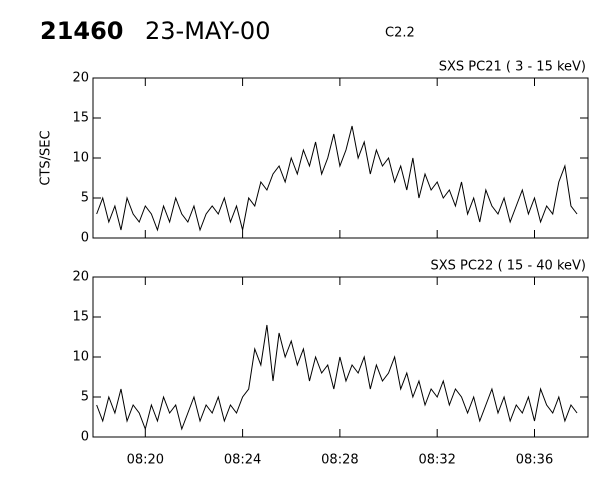 This screenshot has height=480, width=600. I want to click on panel-title: SXS PC21 ( 3 - 15 keV), so click(512, 67).